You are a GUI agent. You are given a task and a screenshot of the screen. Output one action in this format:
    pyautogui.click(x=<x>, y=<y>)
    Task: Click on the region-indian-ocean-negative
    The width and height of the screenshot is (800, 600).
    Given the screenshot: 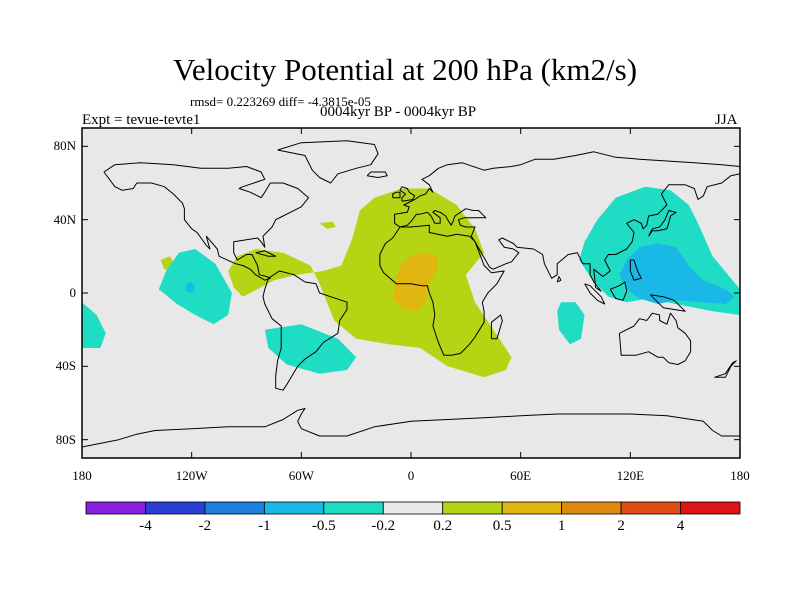 What is the action you would take?
    pyautogui.click(x=571, y=323)
    